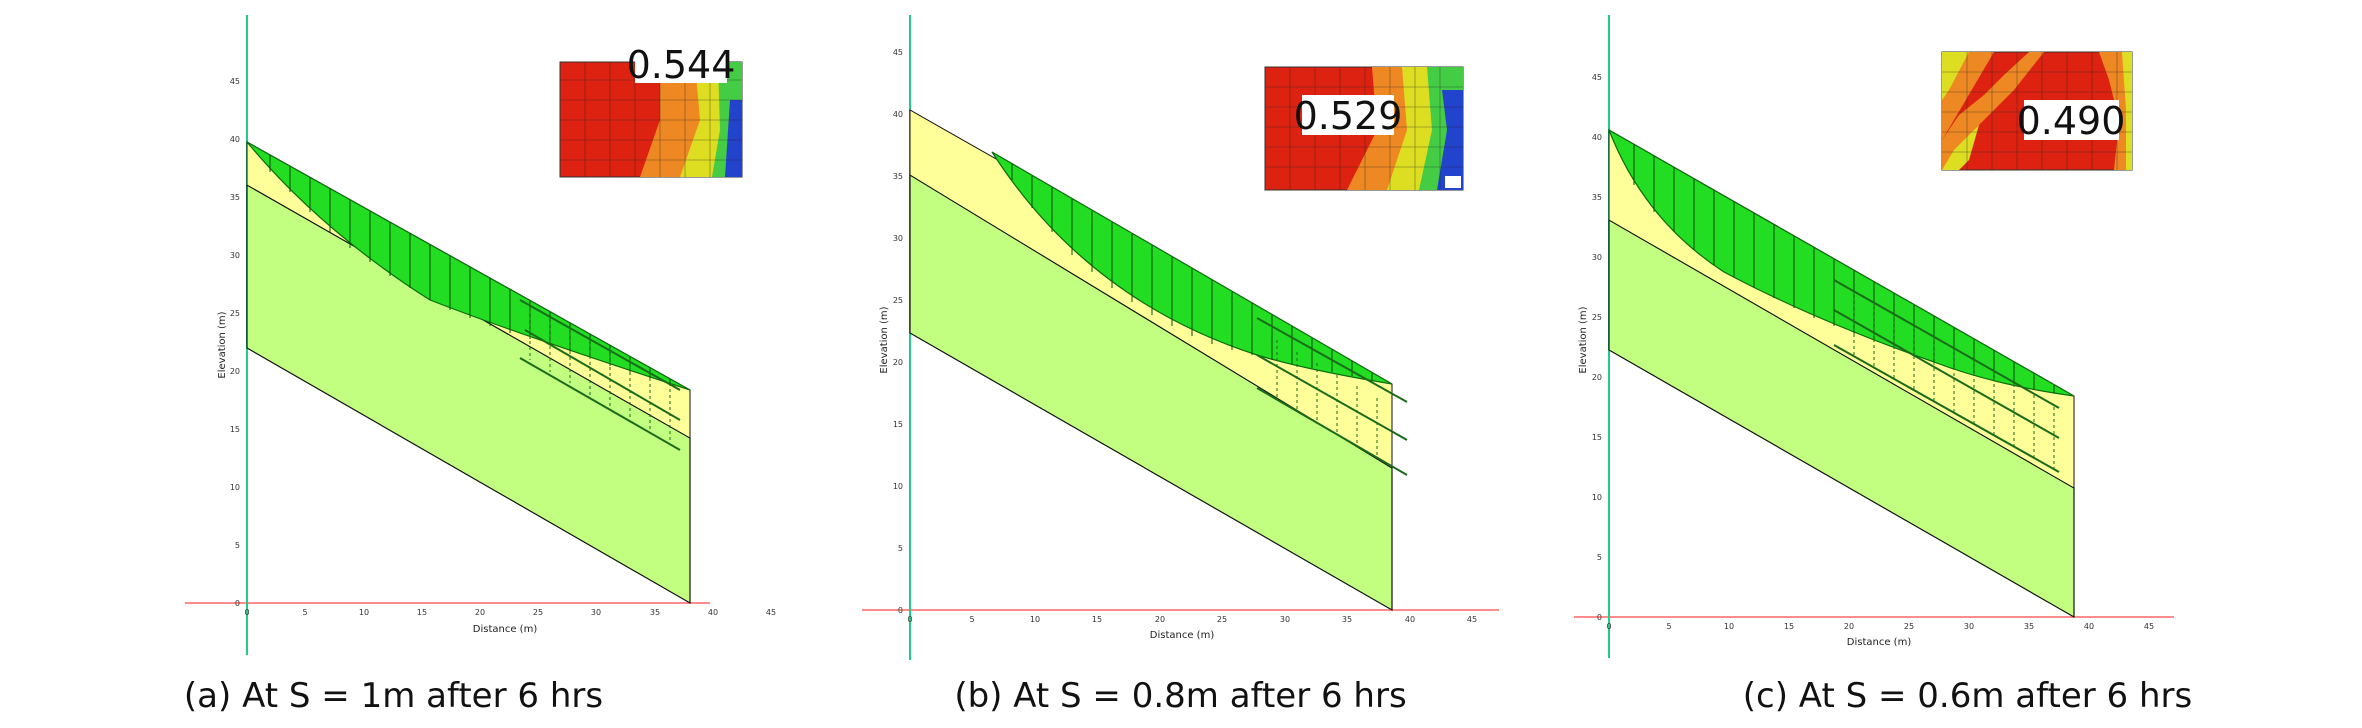 The image size is (2362, 728). Describe the element at coordinates (1180, 696) in the screenshot. I see `panel-caption: (b) At S = 0.8m after 6 hrs` at that location.